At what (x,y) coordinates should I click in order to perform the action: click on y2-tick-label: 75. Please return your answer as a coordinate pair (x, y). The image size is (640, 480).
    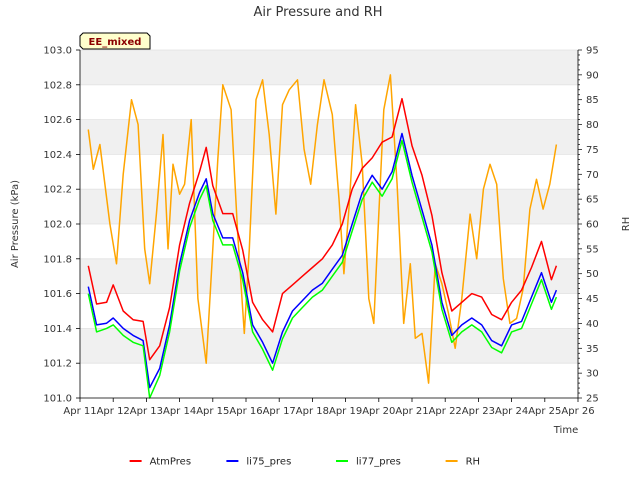
    Looking at the image, I should click on (592, 150).